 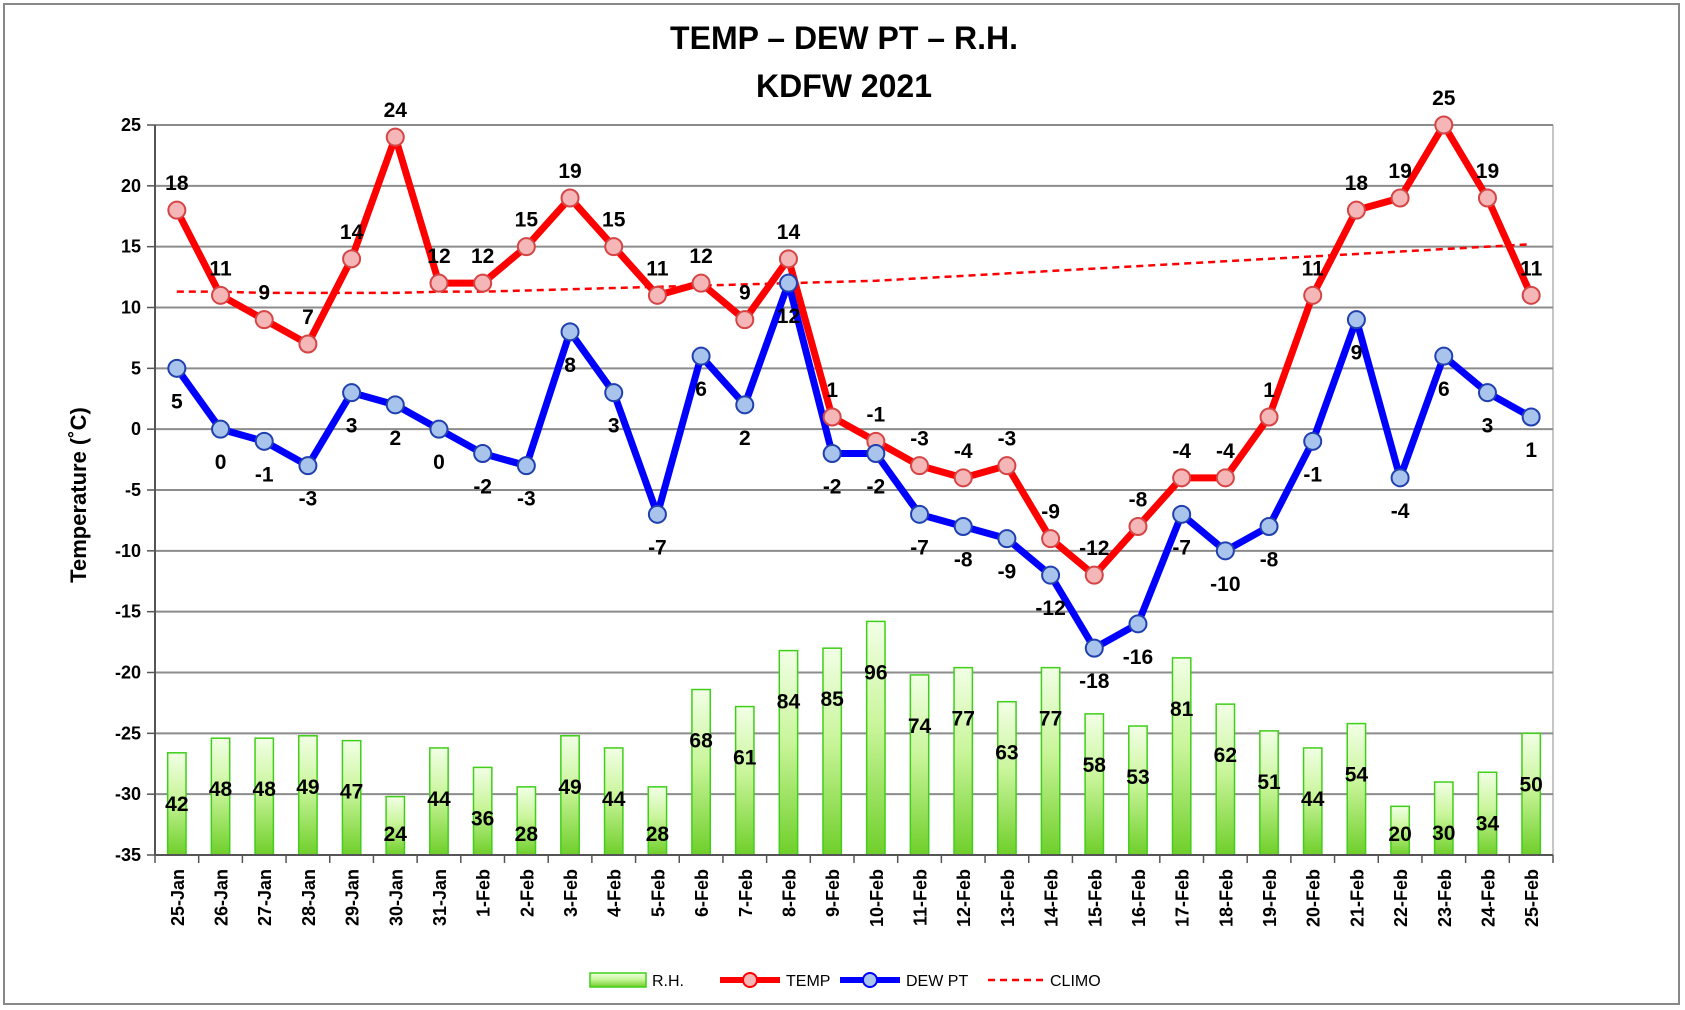 What do you see at coordinates (131, 186) in the screenshot?
I see `y-tick-label: 20` at bounding box center [131, 186].